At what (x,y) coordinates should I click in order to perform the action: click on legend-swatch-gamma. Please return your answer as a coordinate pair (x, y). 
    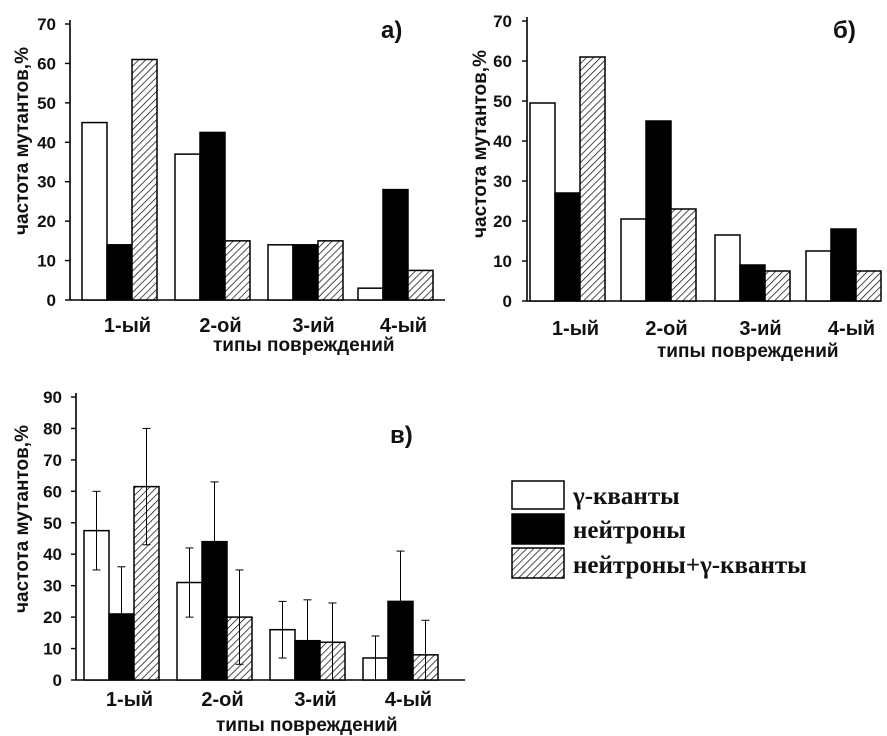
    Looking at the image, I should click on (538, 495).